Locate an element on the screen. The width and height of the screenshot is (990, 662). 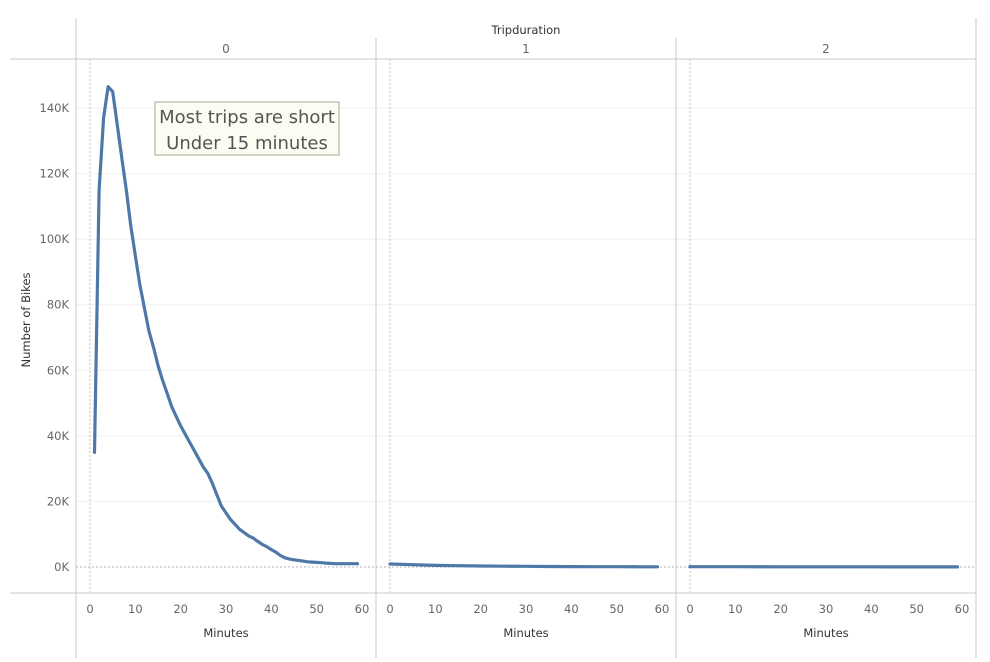
pane-header: 1 is located at coordinates (526, 49).